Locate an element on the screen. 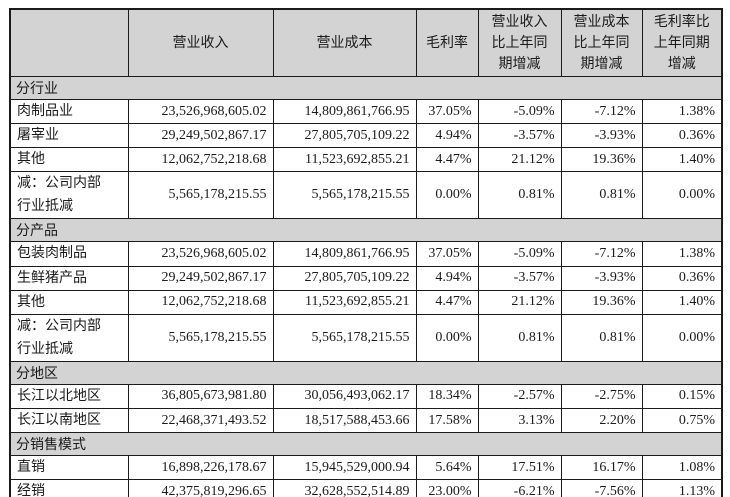 The image size is (730, 497). section-title: 分产品 is located at coordinates (366, 230).